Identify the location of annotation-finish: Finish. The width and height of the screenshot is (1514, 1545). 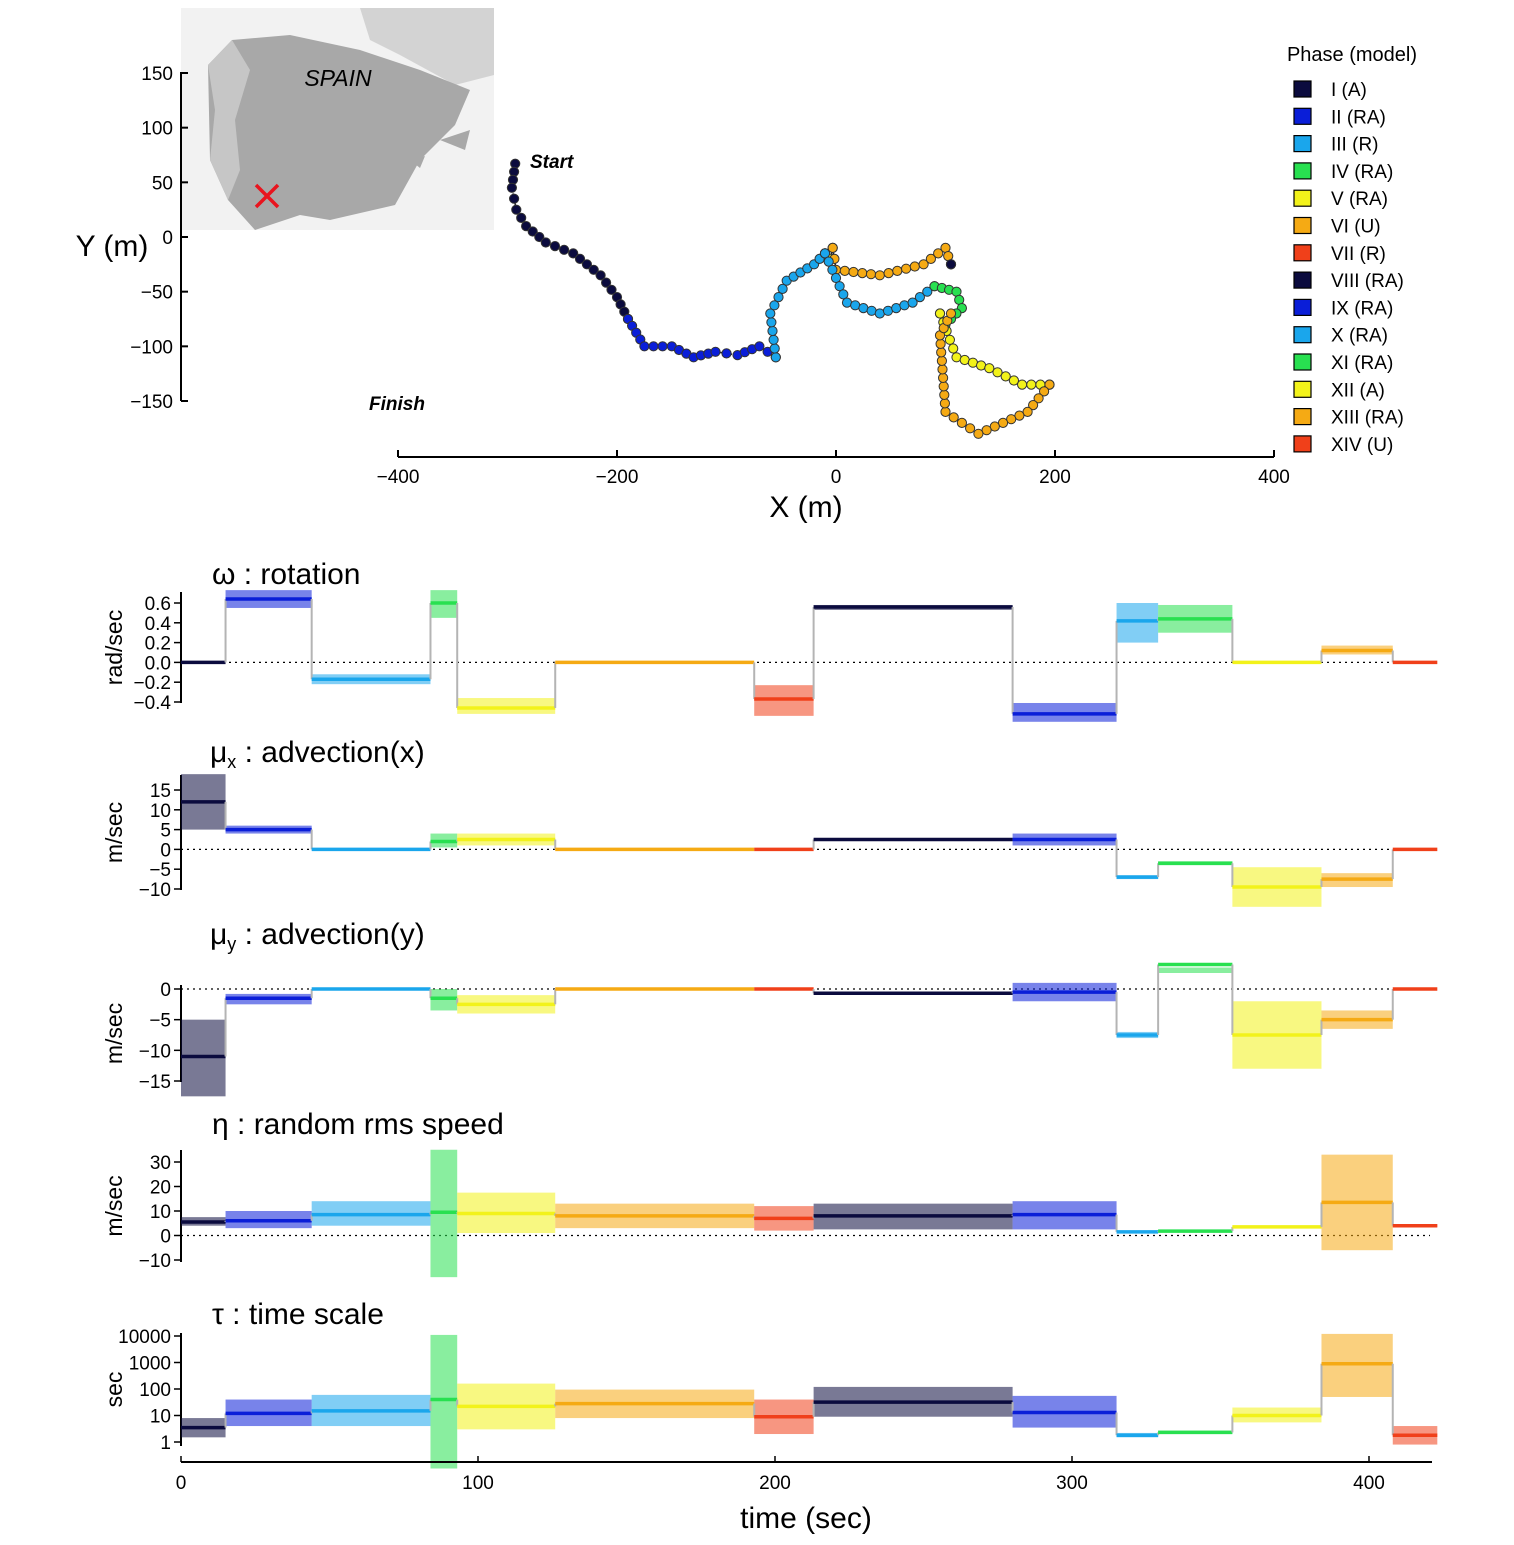
(397, 404).